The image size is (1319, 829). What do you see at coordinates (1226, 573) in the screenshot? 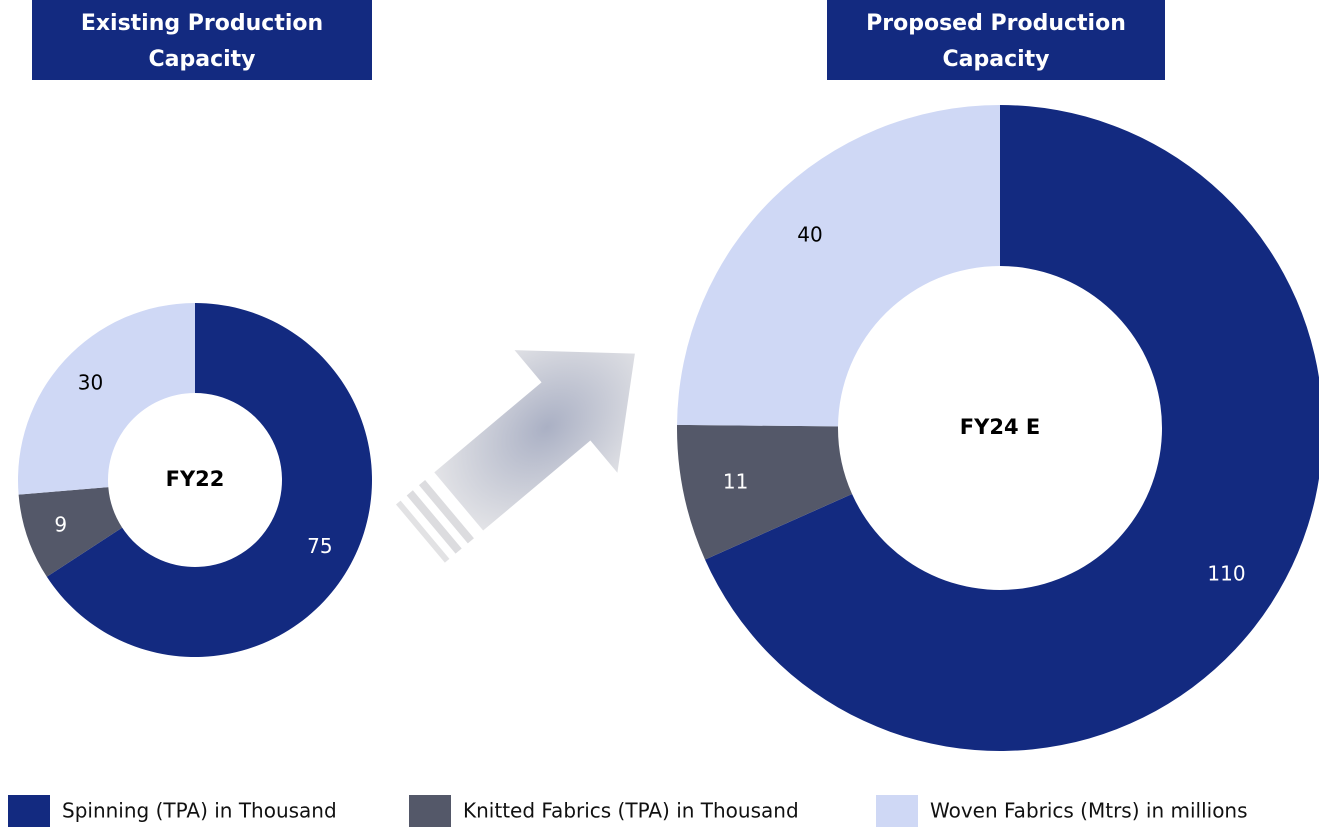
I see `data-label: 110` at bounding box center [1226, 573].